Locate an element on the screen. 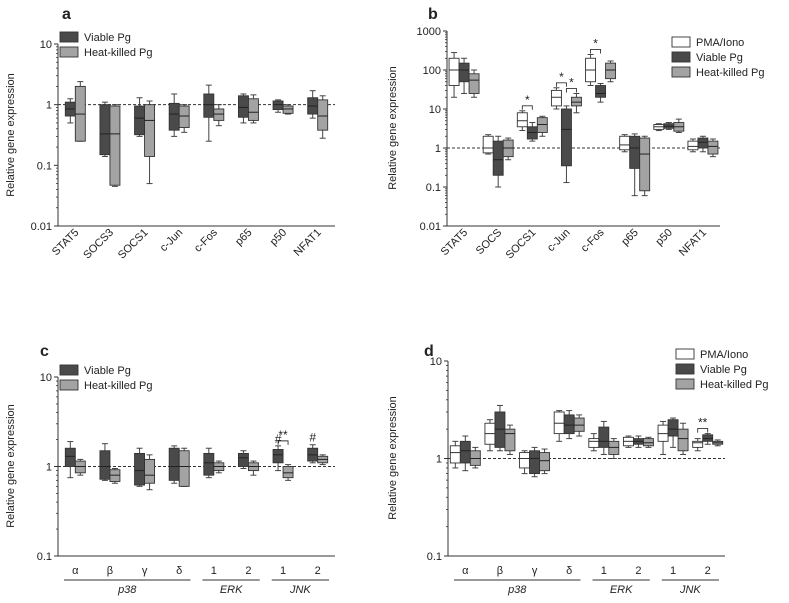  group-label: p38 is located at coordinates (517, 590).